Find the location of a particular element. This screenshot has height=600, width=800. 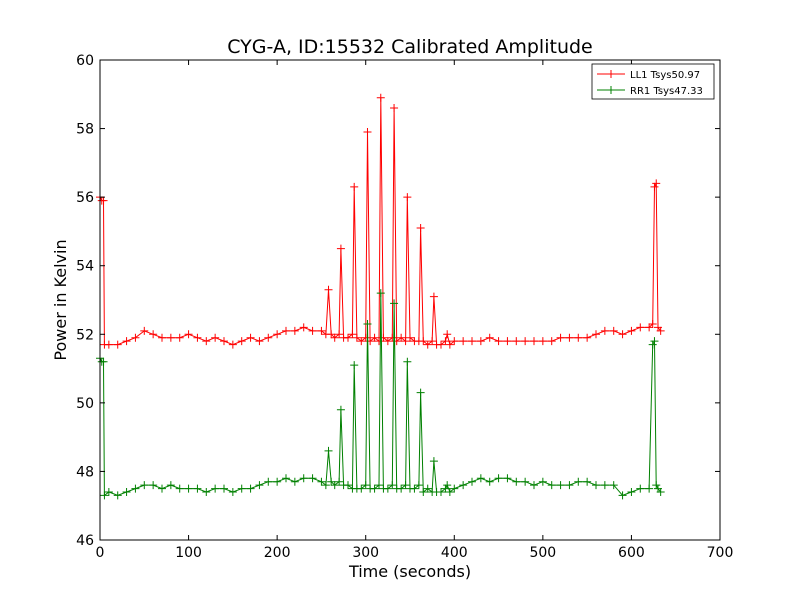

x-tick-label: 700 is located at coordinates (720, 553).